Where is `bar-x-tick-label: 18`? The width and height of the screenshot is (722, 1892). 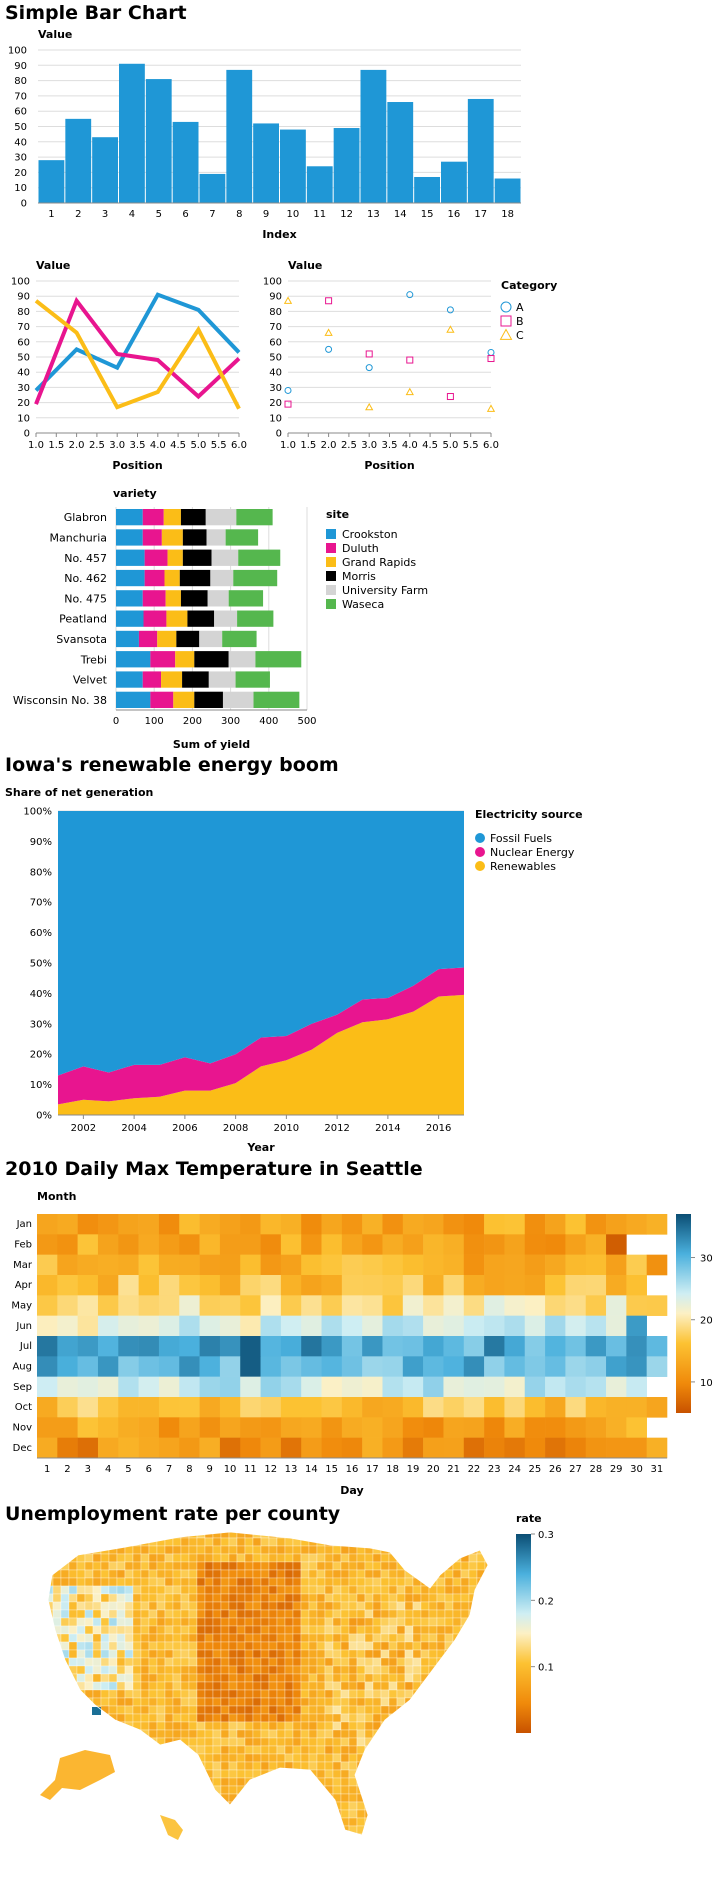
bar-x-tick-label: 18 is located at coordinates (507, 214).